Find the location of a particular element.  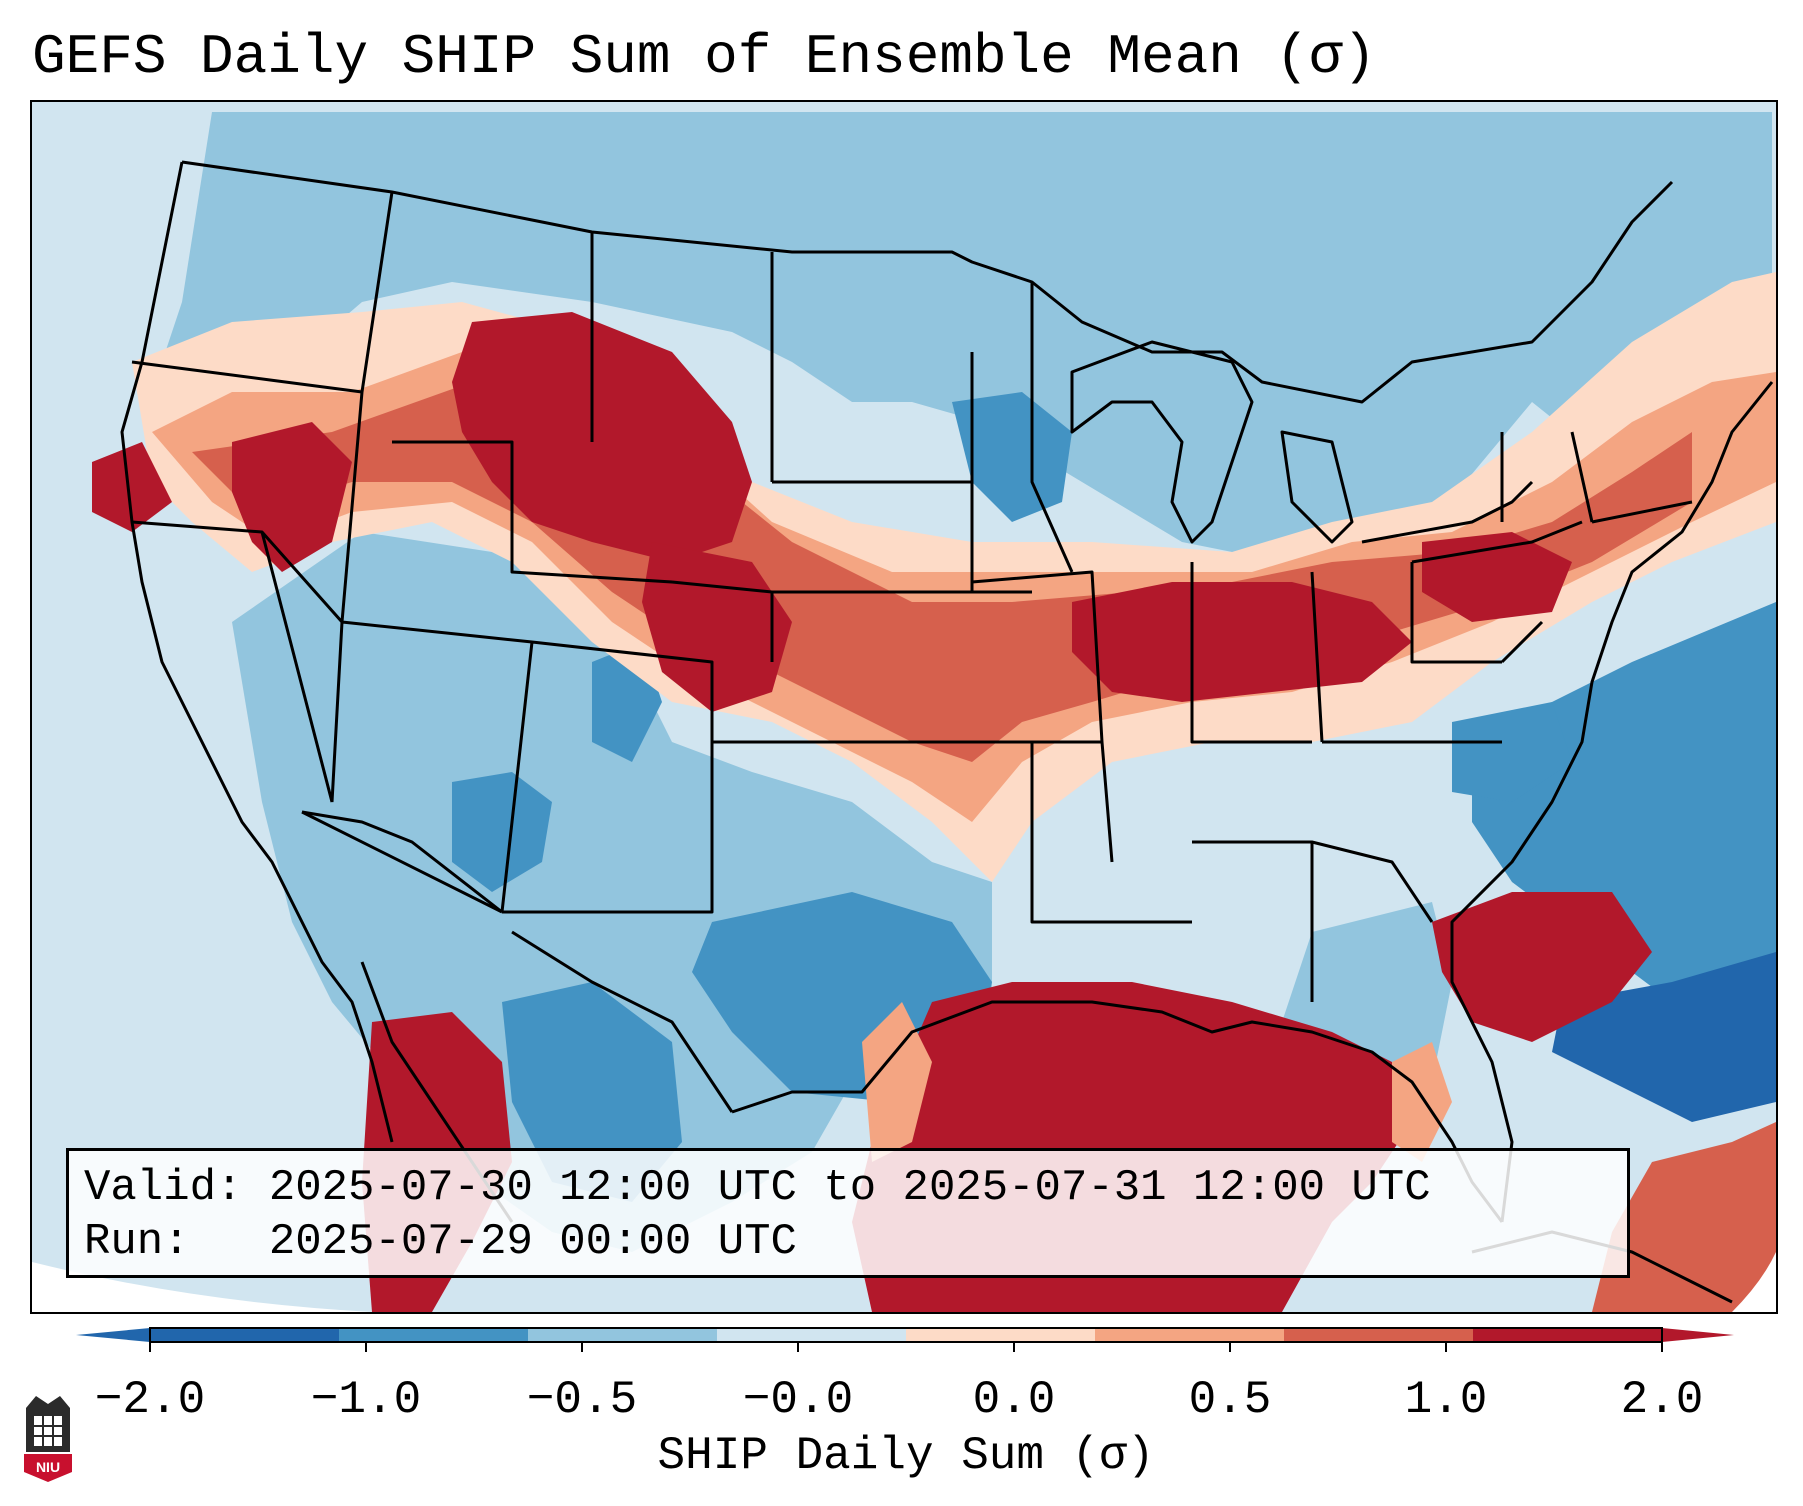

colorbar-tick-label: −0.5 is located at coordinates (582, 1400).